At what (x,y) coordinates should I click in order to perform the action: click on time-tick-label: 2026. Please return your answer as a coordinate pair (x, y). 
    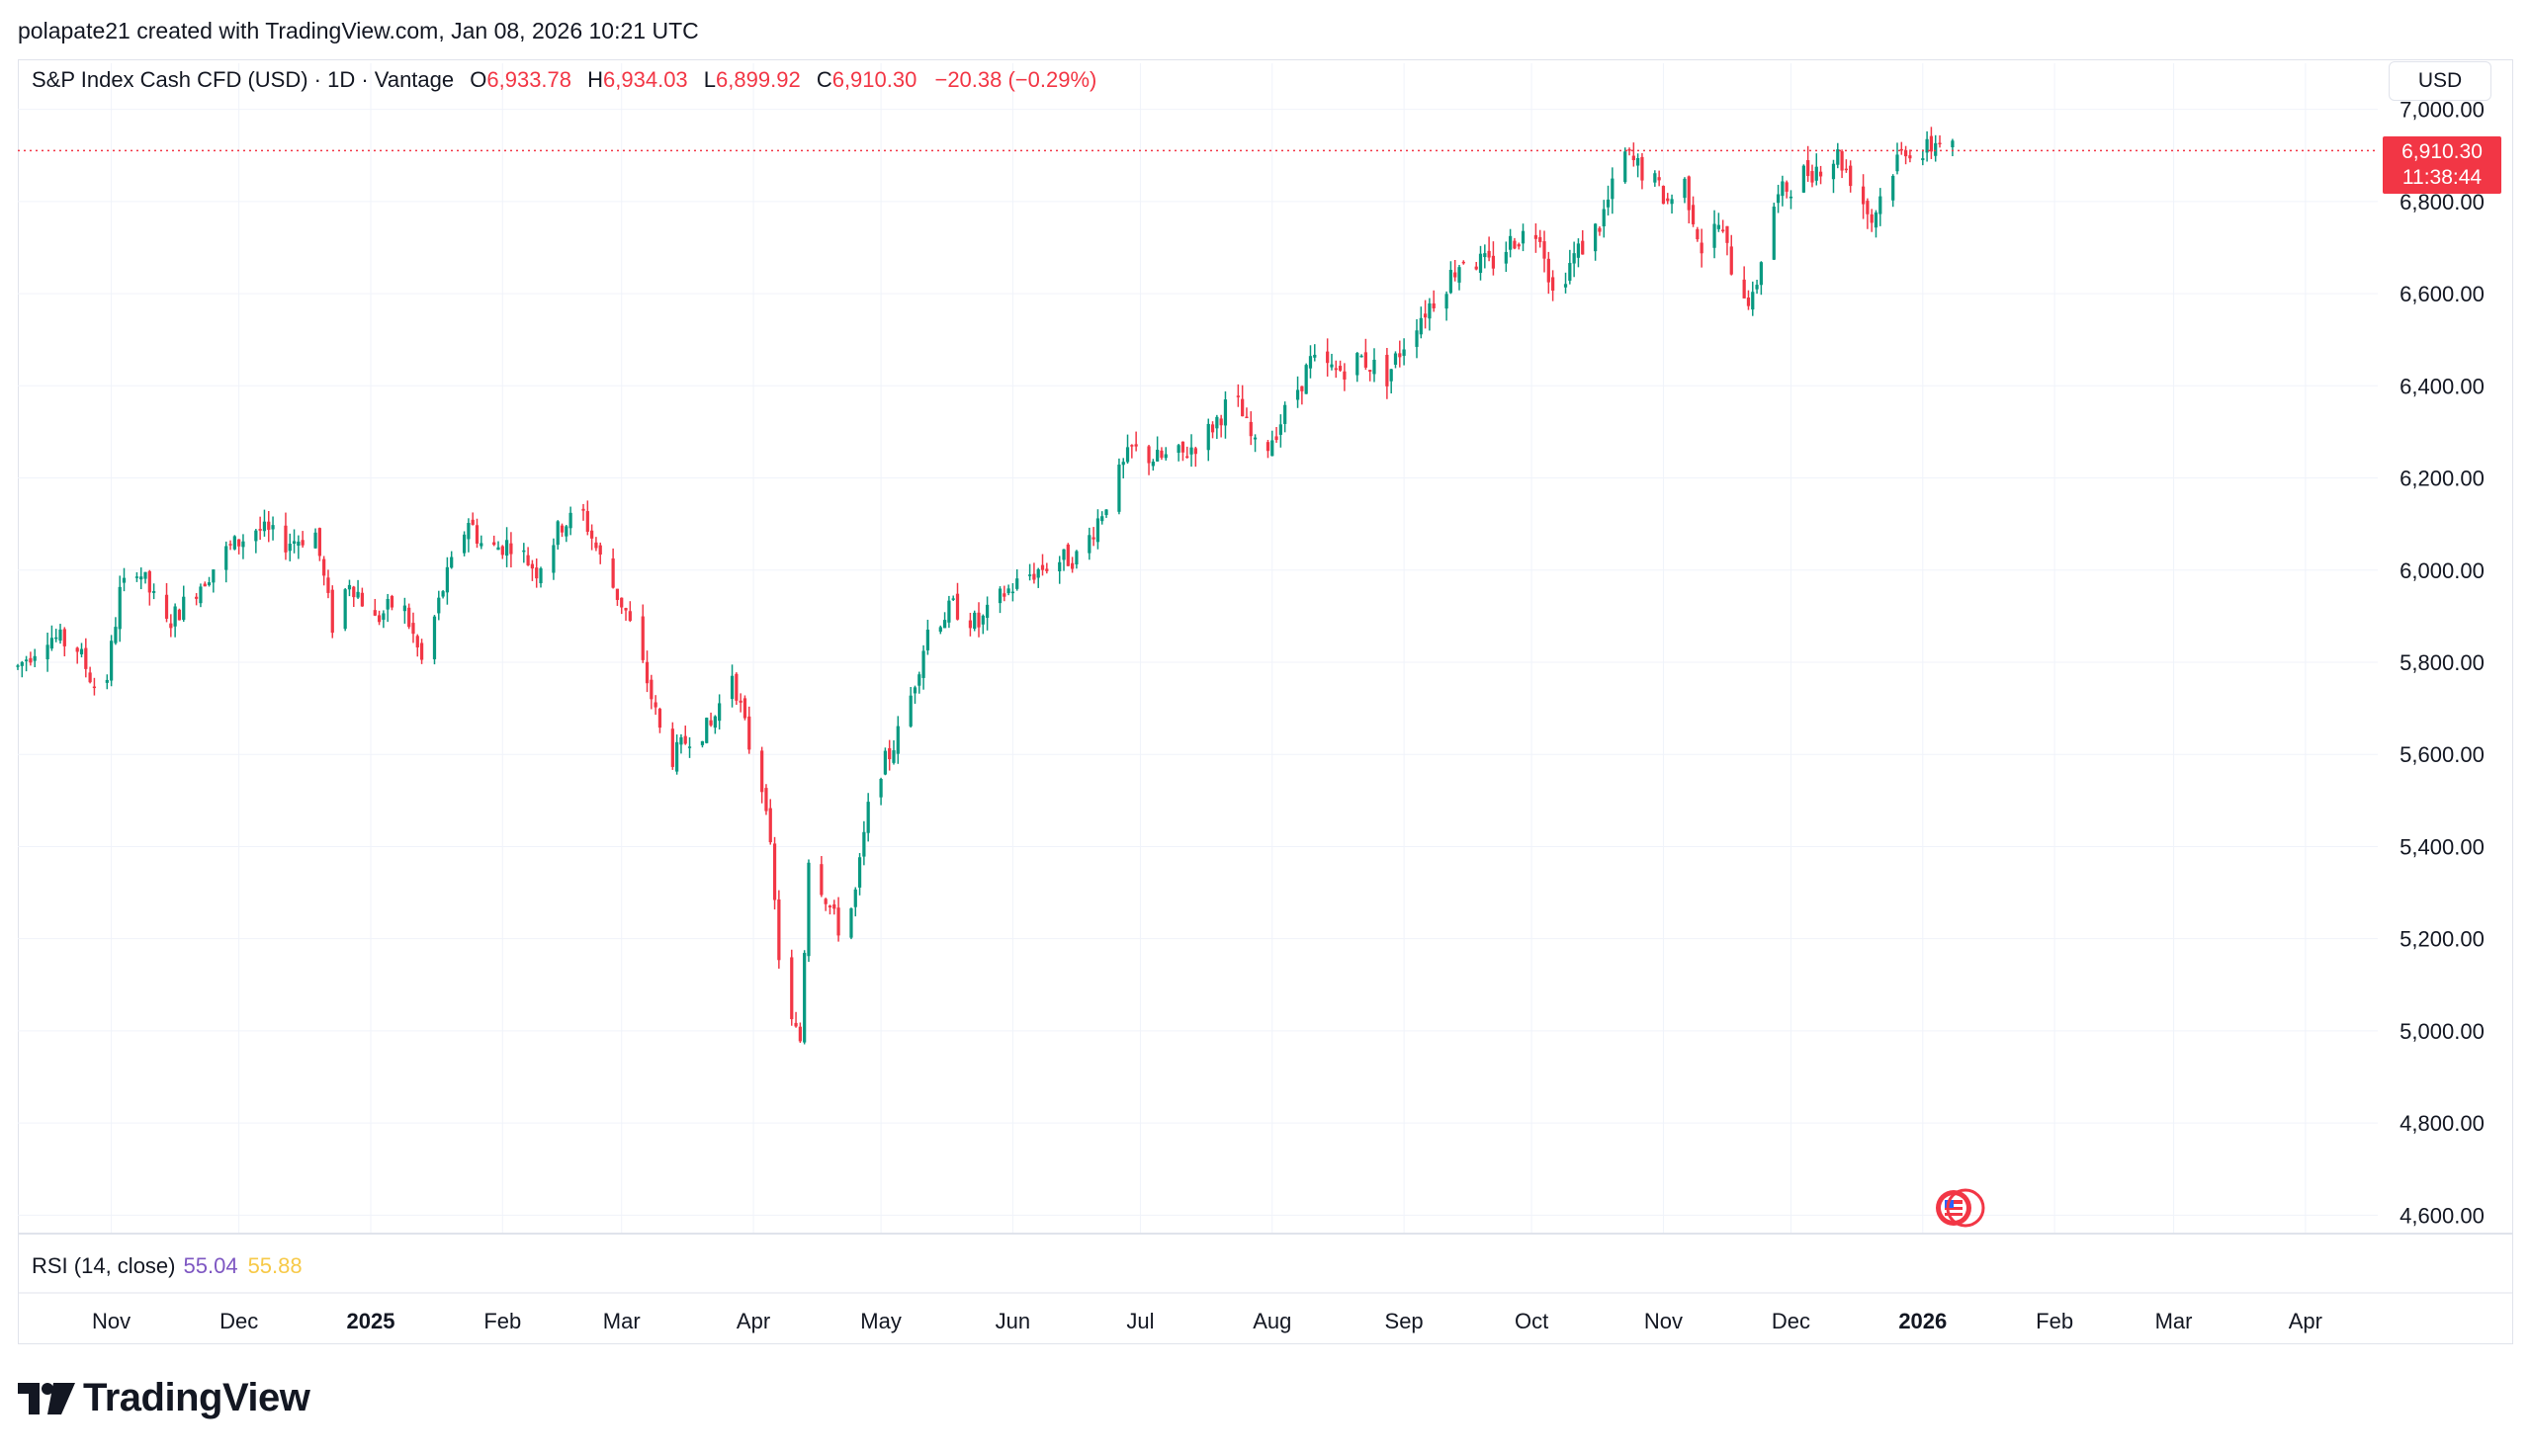
    Looking at the image, I should click on (1923, 1321).